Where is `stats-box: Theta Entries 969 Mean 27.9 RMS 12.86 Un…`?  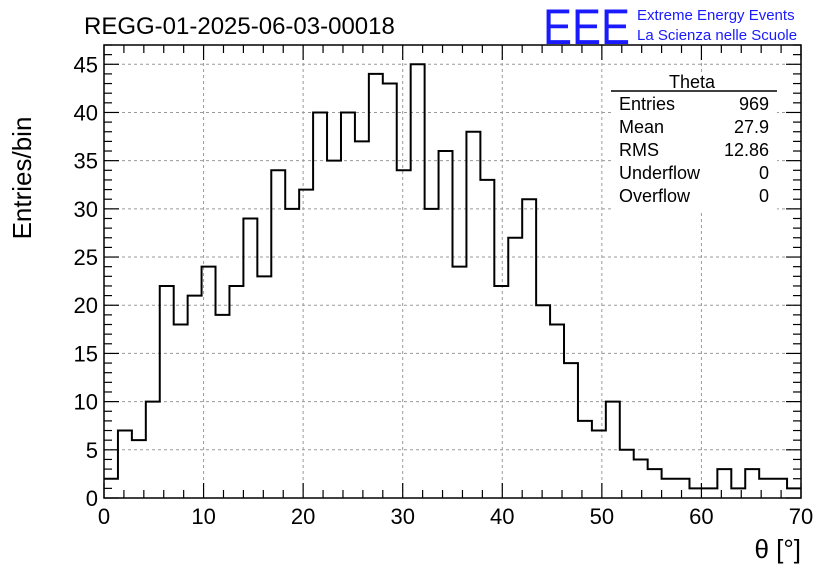 stats-box: Theta Entries 969 Mean 27.9 RMS 12.86 Un… is located at coordinates (694, 142).